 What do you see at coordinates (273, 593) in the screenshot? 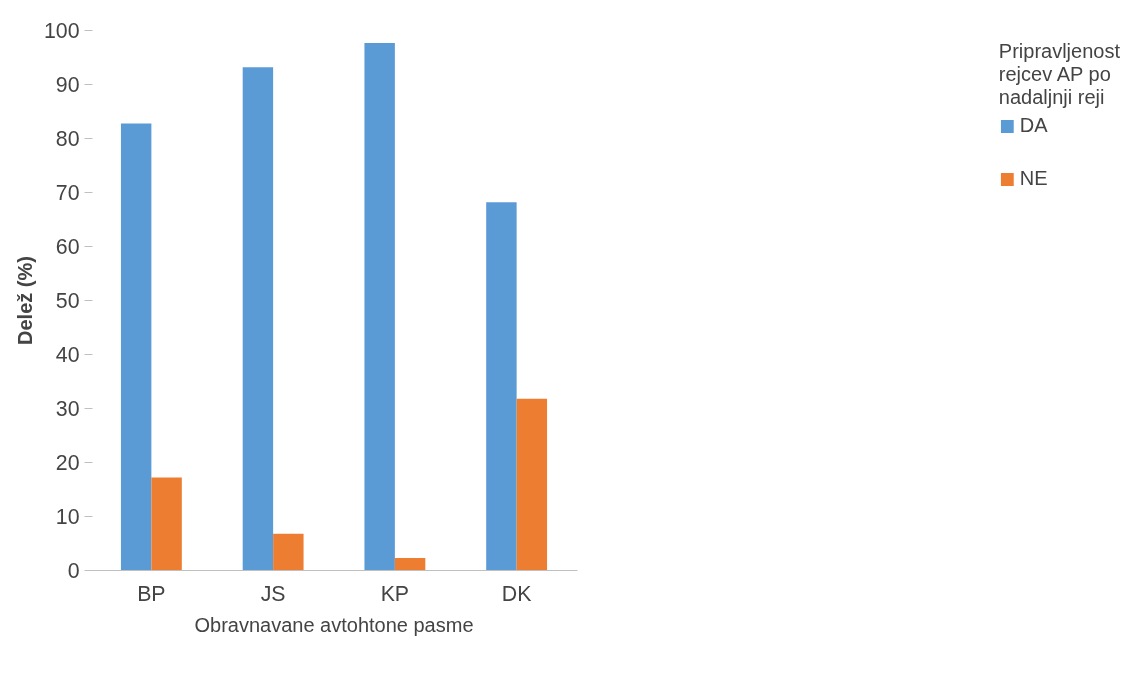
I see `x-tick-label: JS` at bounding box center [273, 593].